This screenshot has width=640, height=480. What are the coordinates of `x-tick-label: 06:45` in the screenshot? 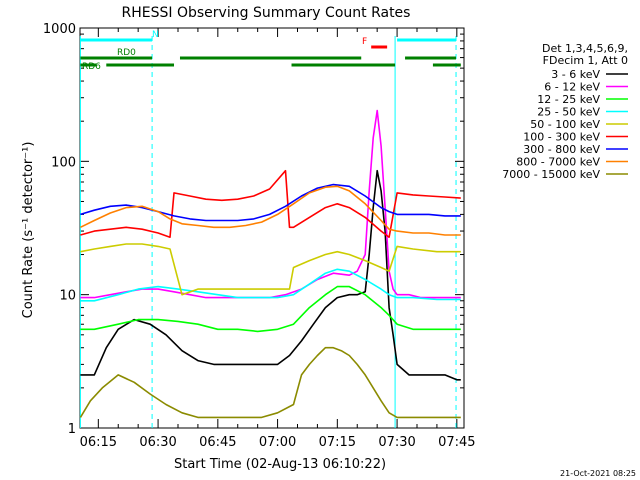 It's located at (217, 442).